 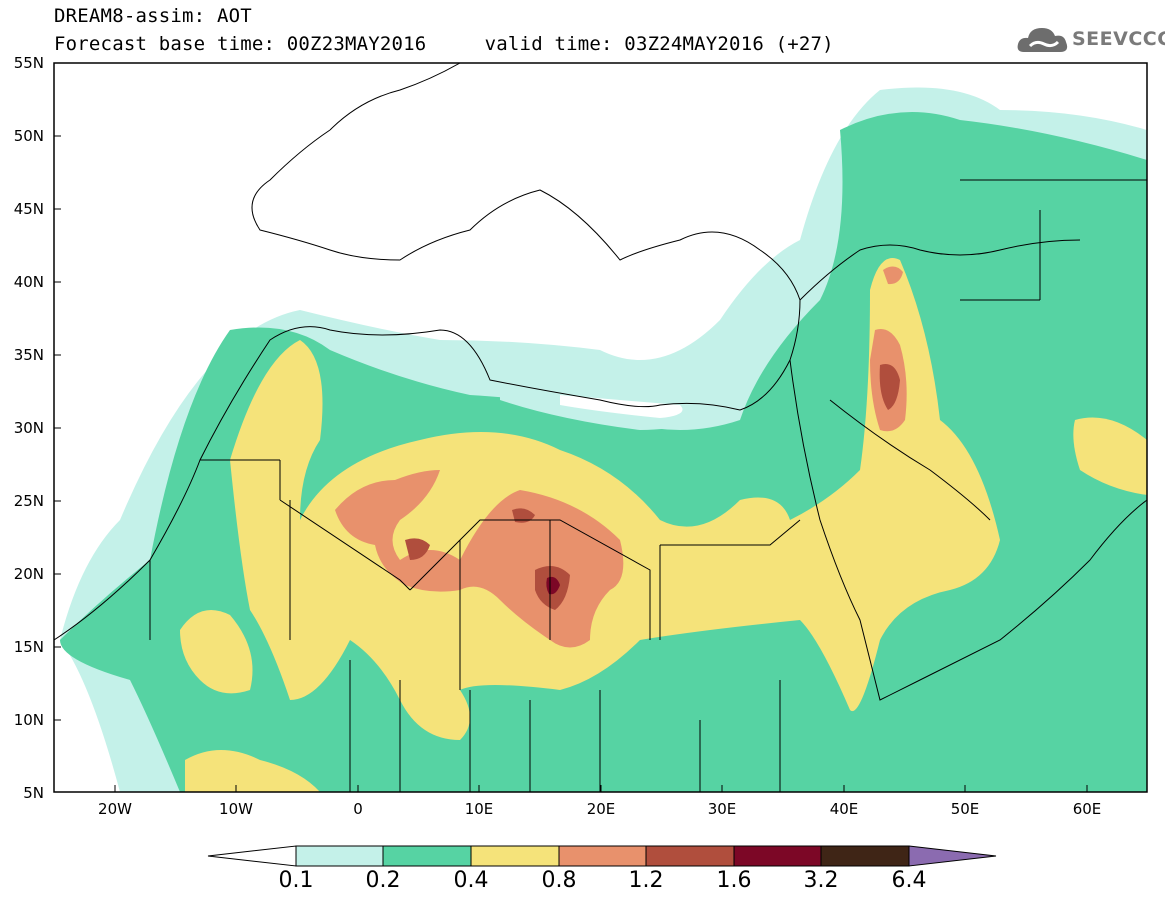 What do you see at coordinates (722, 809) in the screenshot?
I see `lon-label-30e: 30E` at bounding box center [722, 809].